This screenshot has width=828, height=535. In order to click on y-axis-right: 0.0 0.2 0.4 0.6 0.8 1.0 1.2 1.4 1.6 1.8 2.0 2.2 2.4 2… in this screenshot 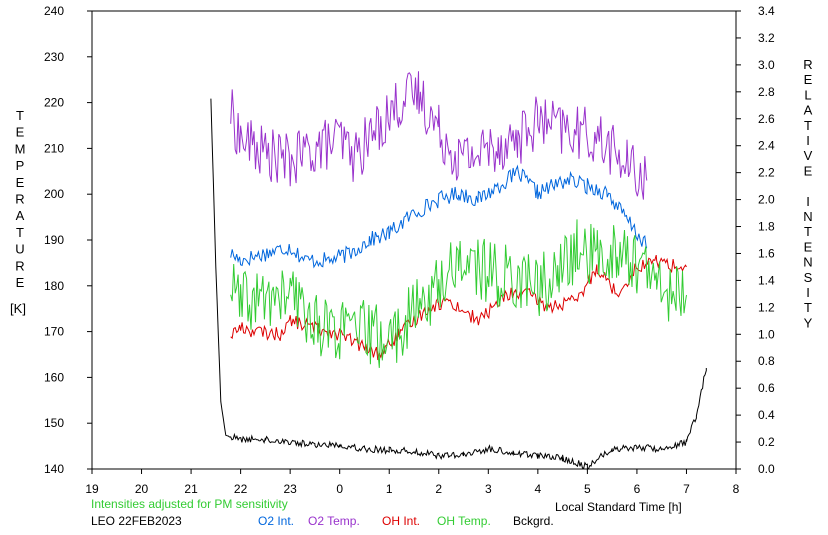, I will do `click(755, 240)`.